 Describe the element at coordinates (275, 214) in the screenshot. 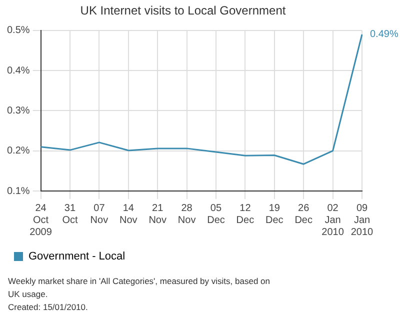

I see `x-tick-label: 19 Dec` at that location.